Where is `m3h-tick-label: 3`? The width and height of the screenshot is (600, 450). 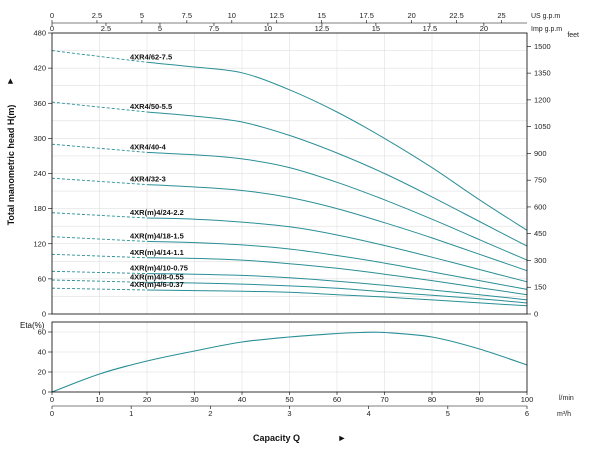
m3h-tick-label: 3 is located at coordinates (289, 413).